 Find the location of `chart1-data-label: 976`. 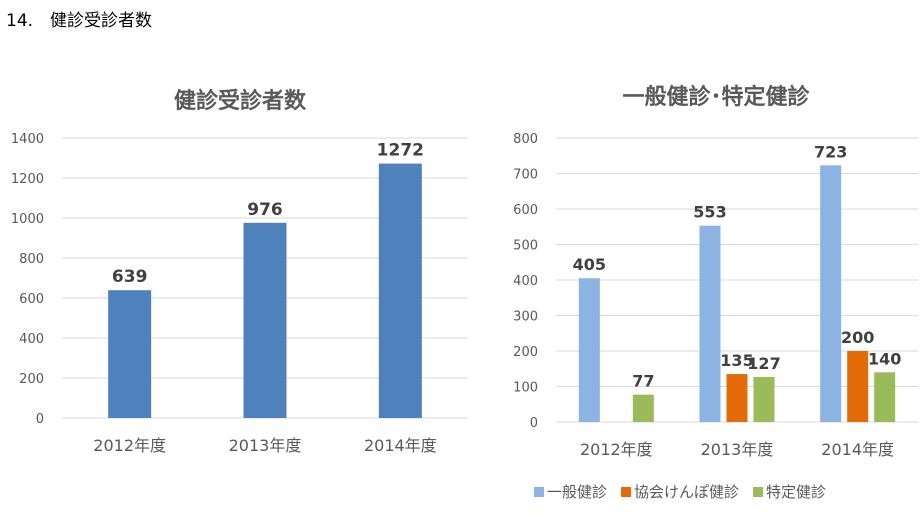

chart1-data-label: 976 is located at coordinates (265, 210).